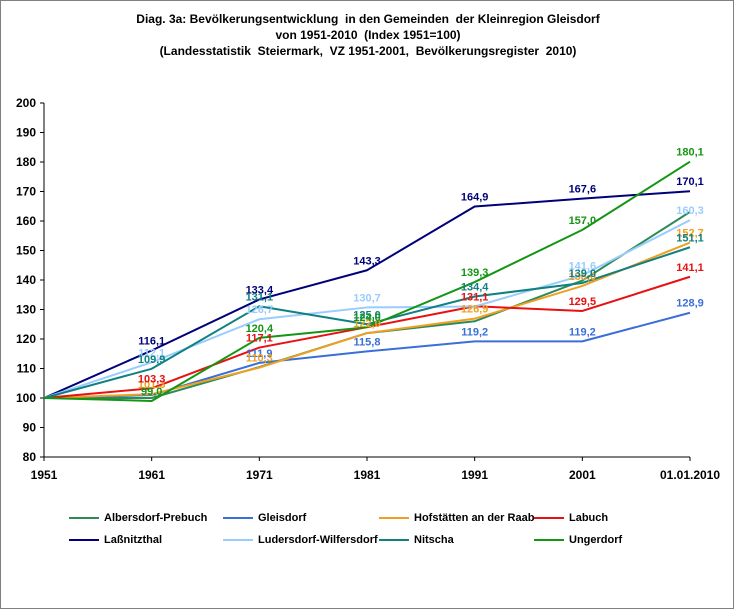  I want to click on data-label: 129,5, so click(583, 302).